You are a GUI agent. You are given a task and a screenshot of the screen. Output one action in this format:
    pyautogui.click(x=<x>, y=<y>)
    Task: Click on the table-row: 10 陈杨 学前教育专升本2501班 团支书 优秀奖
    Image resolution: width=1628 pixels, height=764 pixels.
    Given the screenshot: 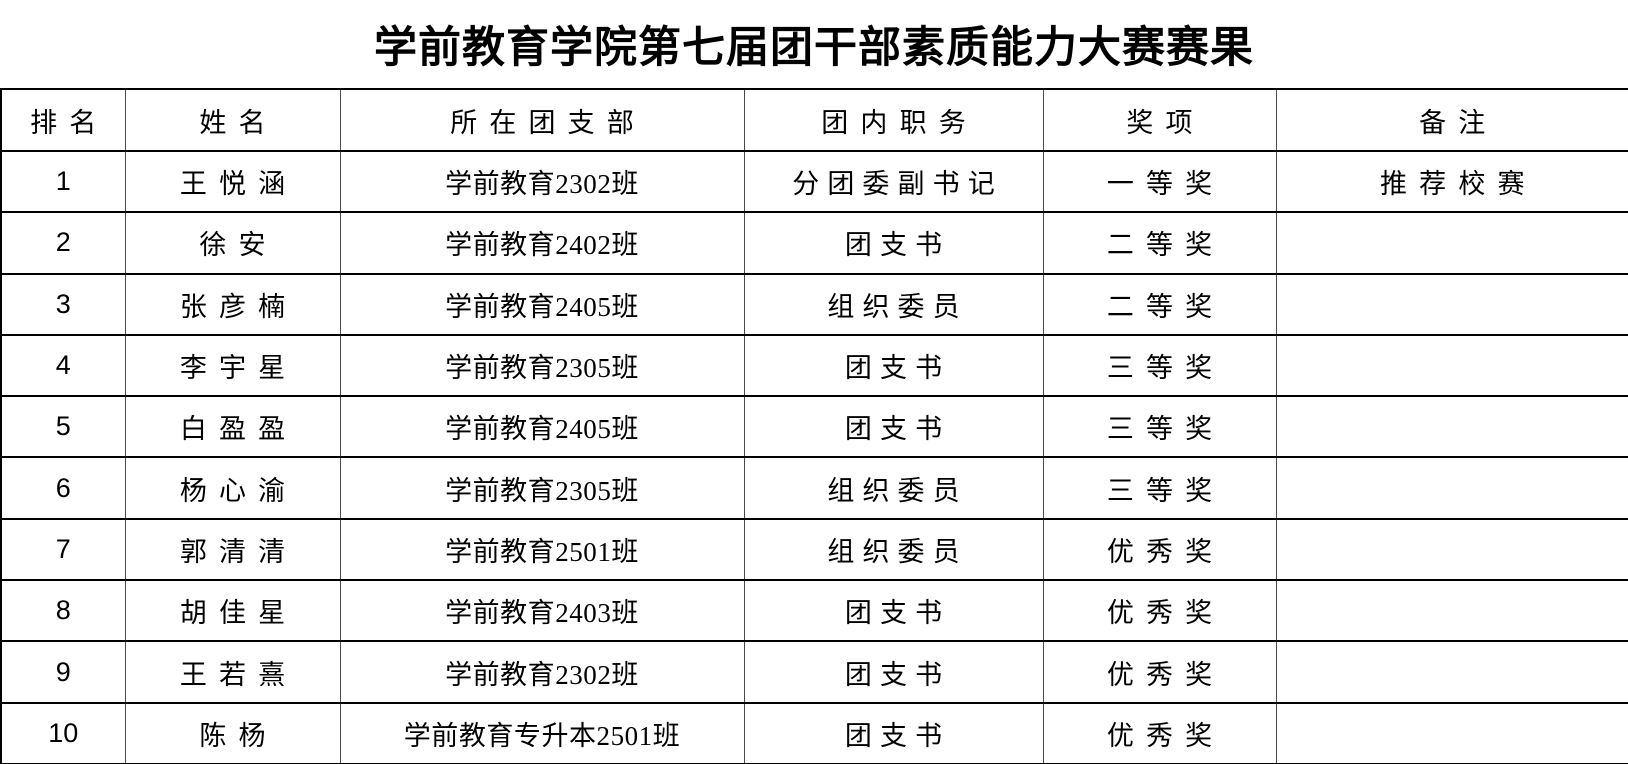 What is the action you would take?
    pyautogui.click(x=814, y=732)
    